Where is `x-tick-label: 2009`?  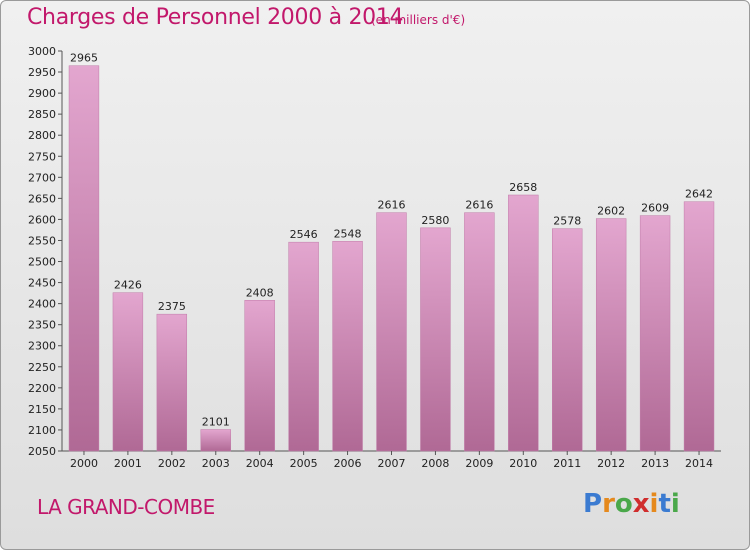 x-tick-label: 2009 is located at coordinates (479, 463).